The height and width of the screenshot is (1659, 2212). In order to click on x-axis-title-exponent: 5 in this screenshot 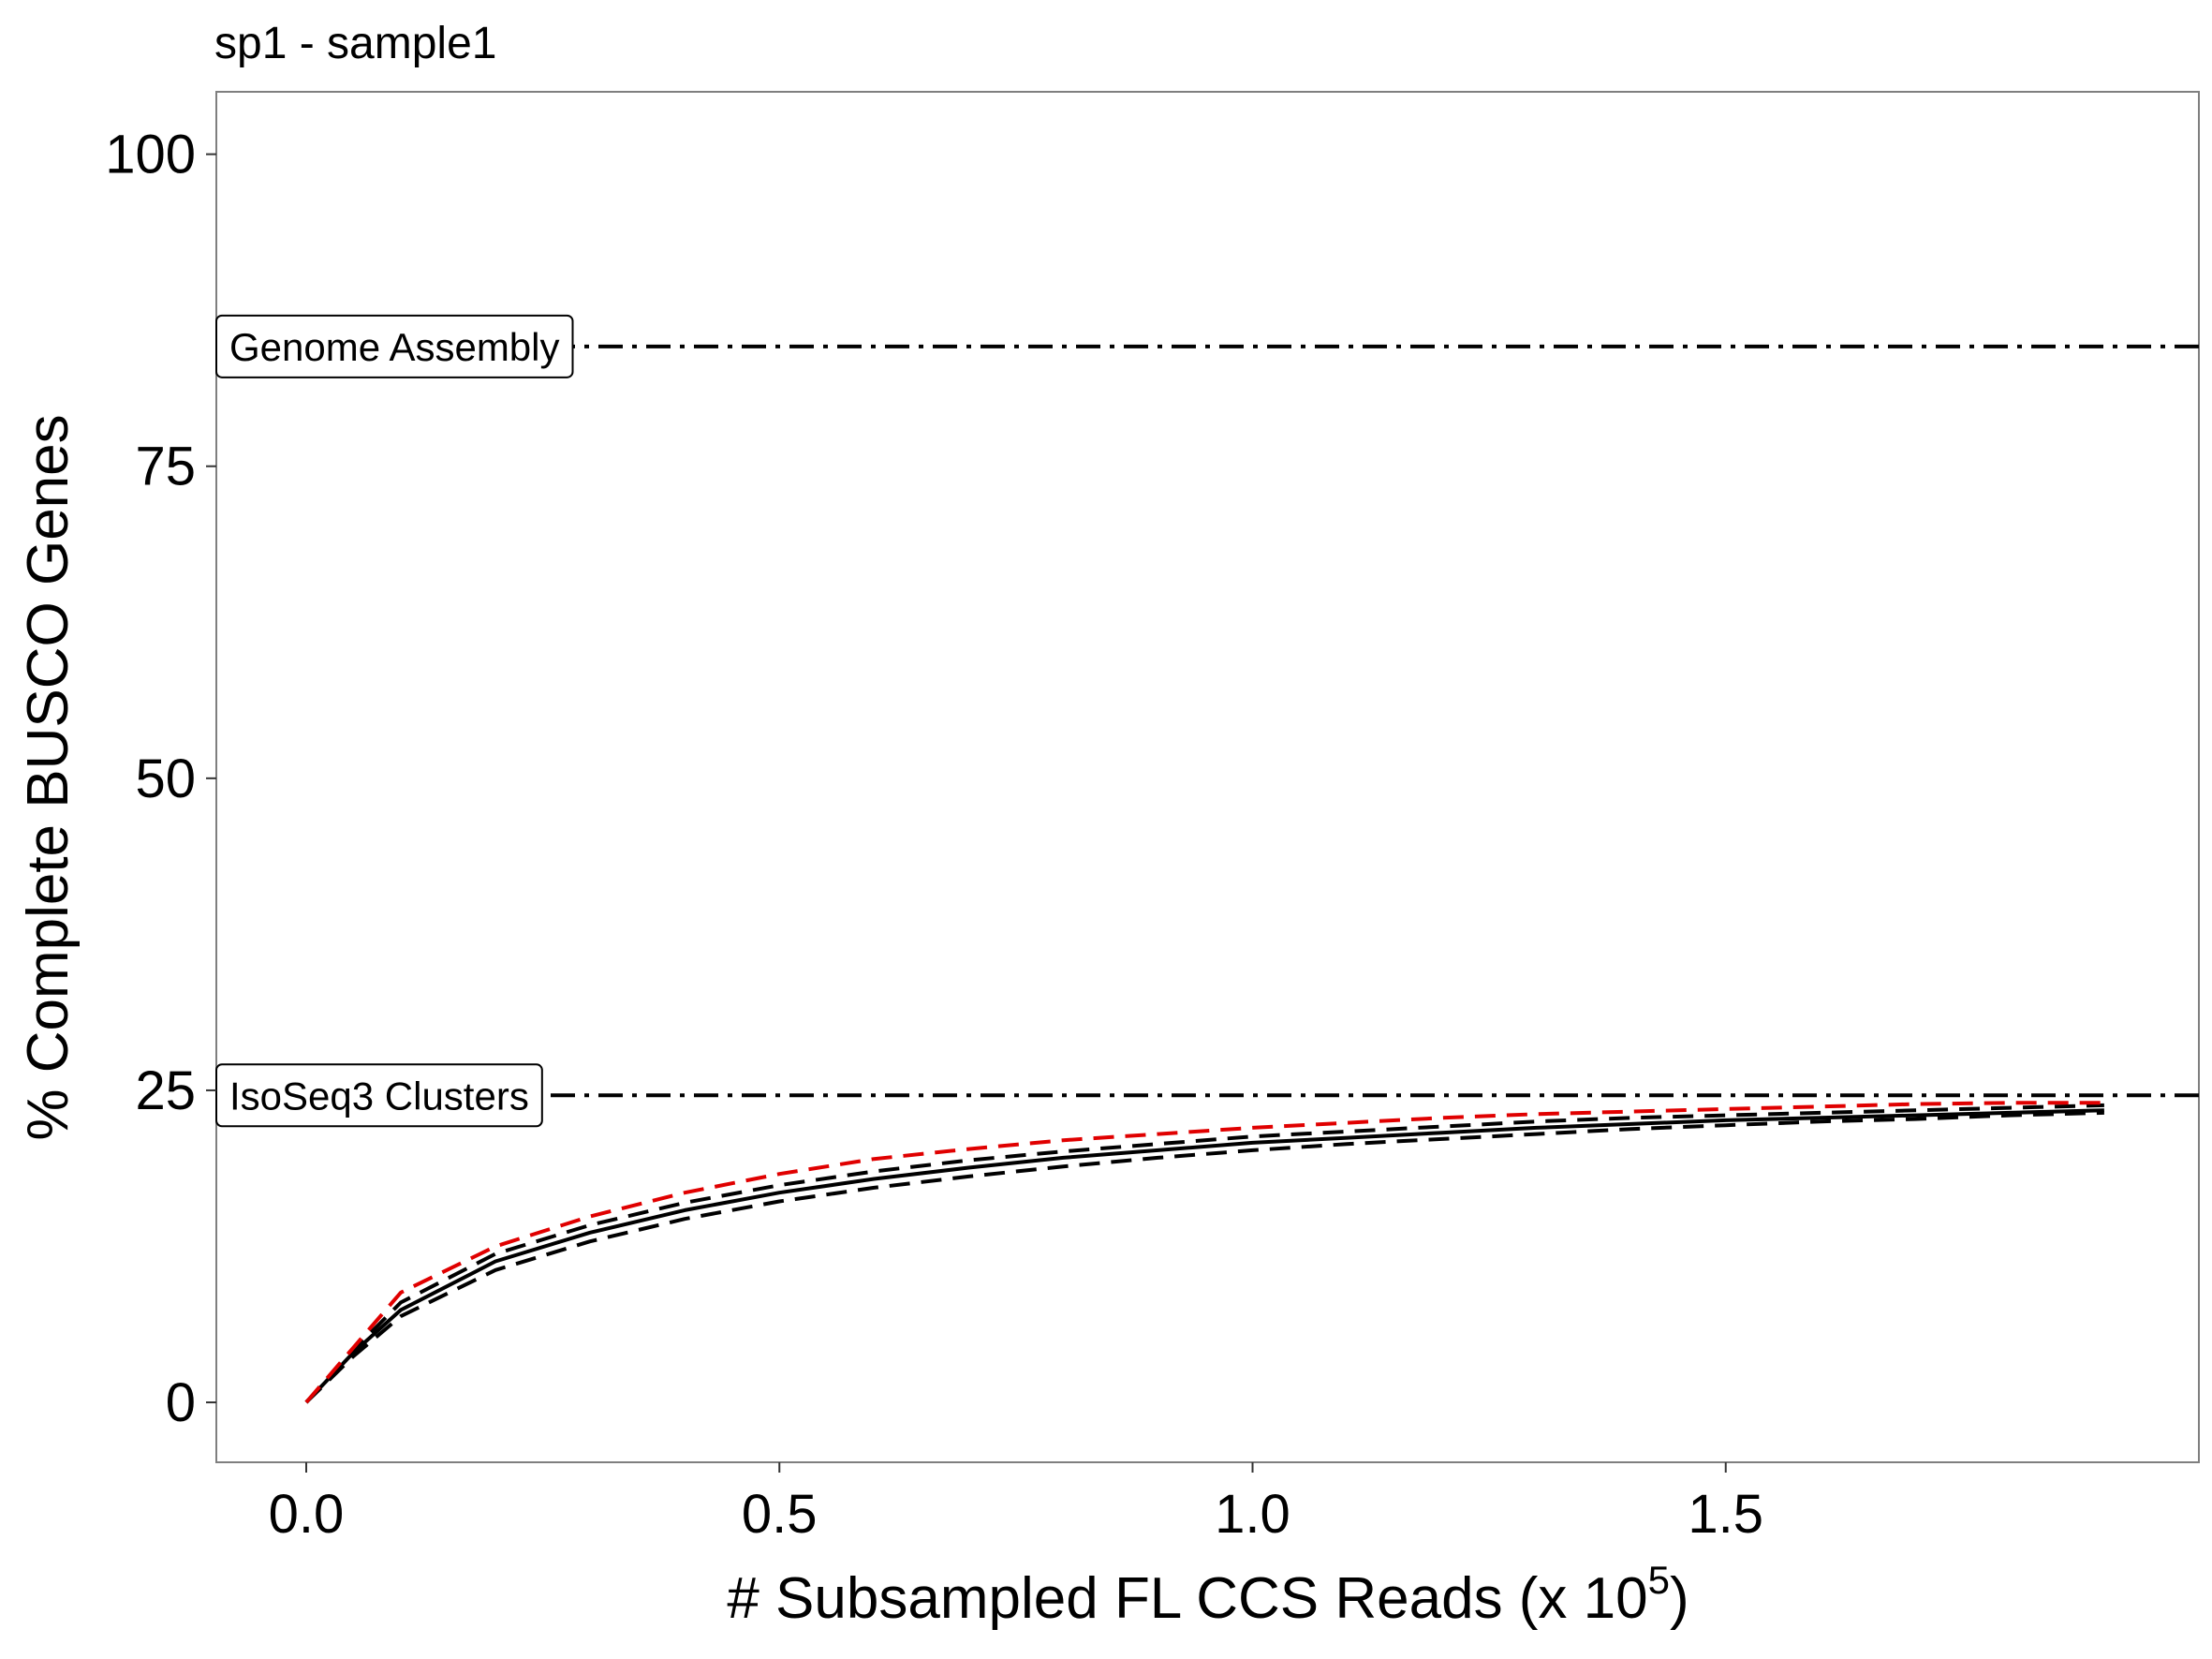, I will do `click(1659, 1580)`.